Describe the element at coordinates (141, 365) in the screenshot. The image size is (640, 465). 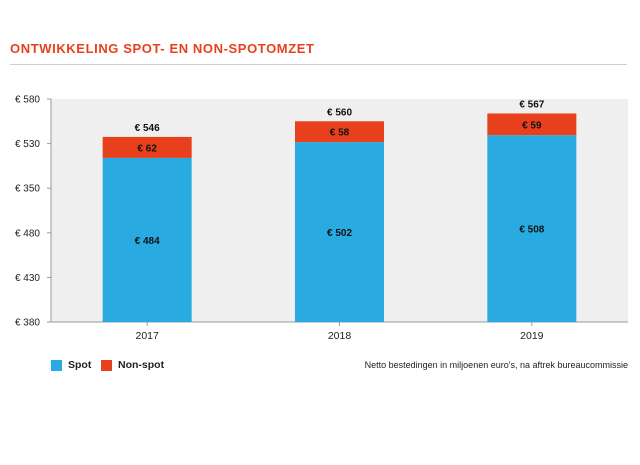
I see `legend-label-non-spot: Non-spot` at that location.